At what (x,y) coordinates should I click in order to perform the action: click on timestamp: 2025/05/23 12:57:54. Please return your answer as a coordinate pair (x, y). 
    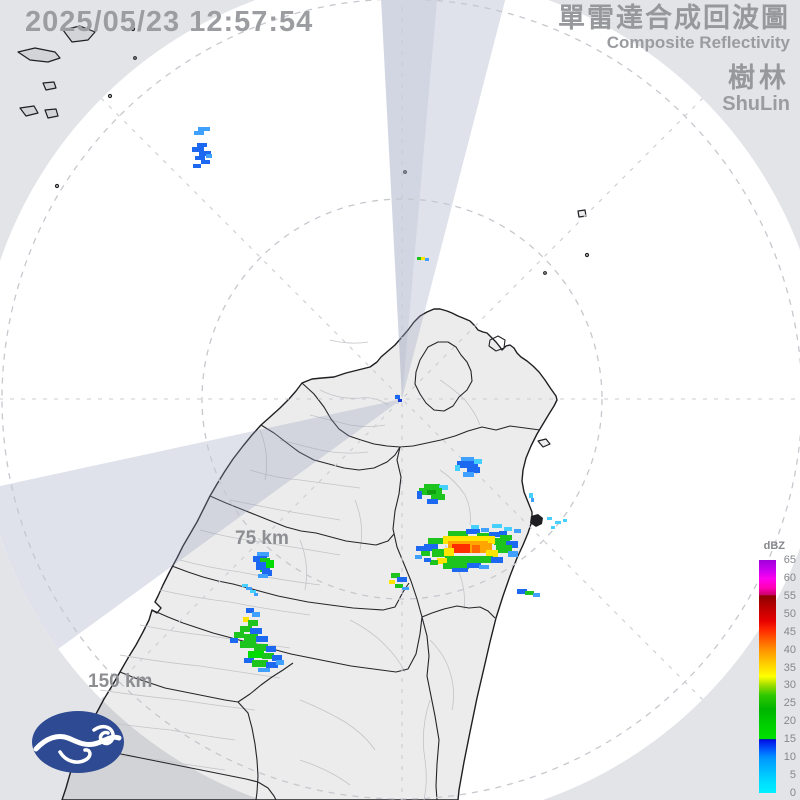
    Looking at the image, I should click on (169, 22).